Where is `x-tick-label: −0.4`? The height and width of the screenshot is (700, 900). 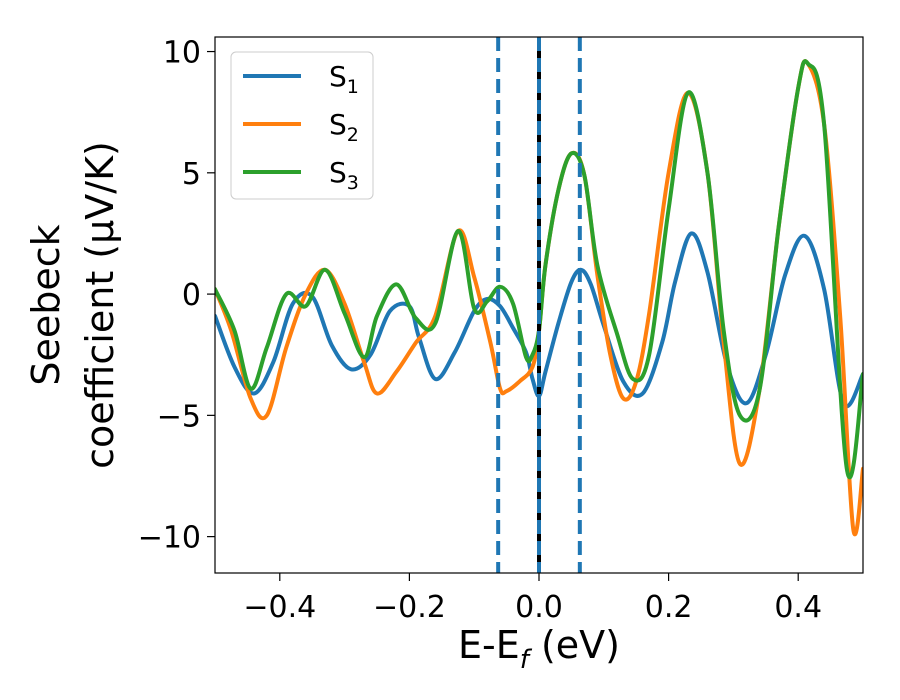
x-tick-label: −0.4 is located at coordinates (279, 607).